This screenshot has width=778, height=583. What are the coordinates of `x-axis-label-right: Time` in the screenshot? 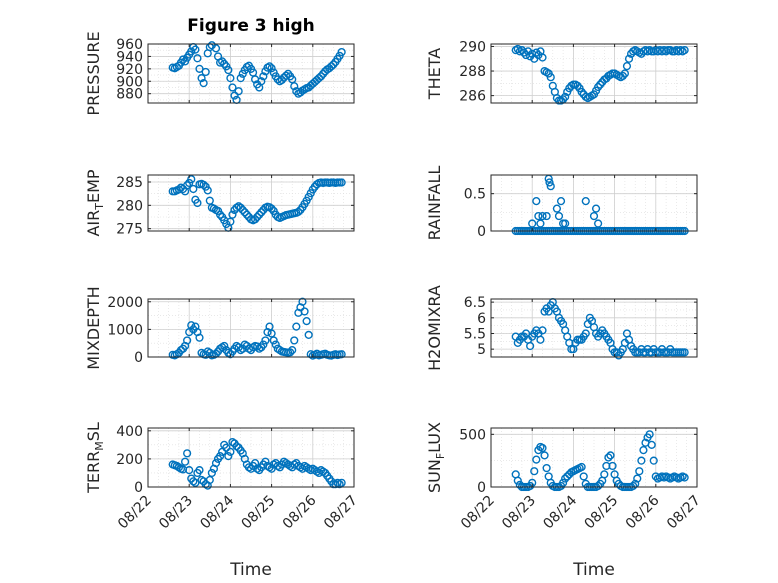 It's located at (593, 570).